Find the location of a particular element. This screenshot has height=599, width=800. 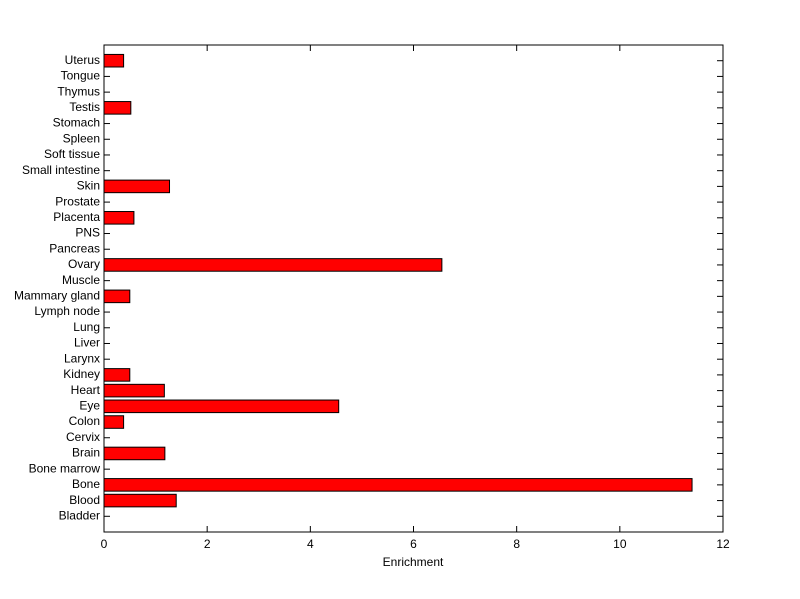

y-tick-label: Placenta is located at coordinates (76, 217).